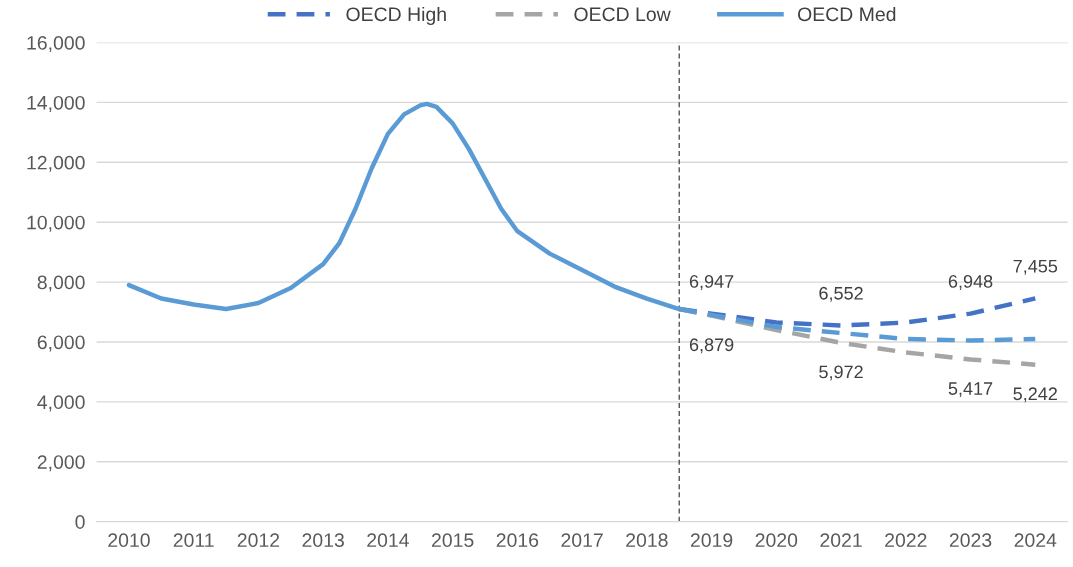 This screenshot has height=567, width=1073. I want to click on data-label: 5,242, so click(1035, 395).